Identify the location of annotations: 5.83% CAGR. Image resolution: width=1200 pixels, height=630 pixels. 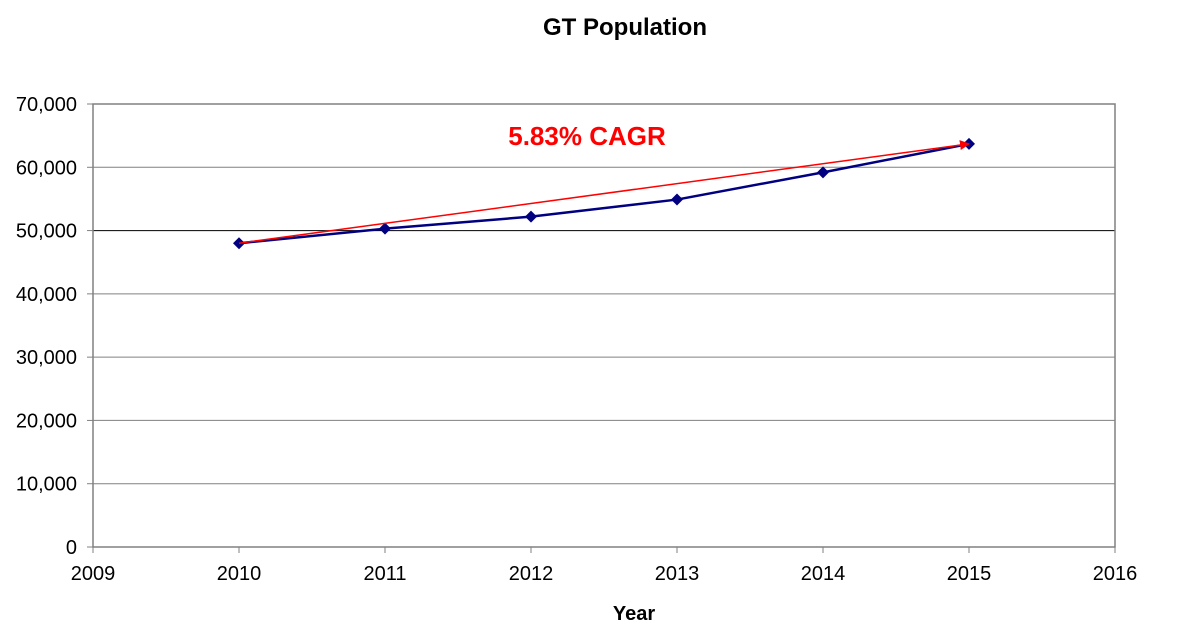
(604, 182).